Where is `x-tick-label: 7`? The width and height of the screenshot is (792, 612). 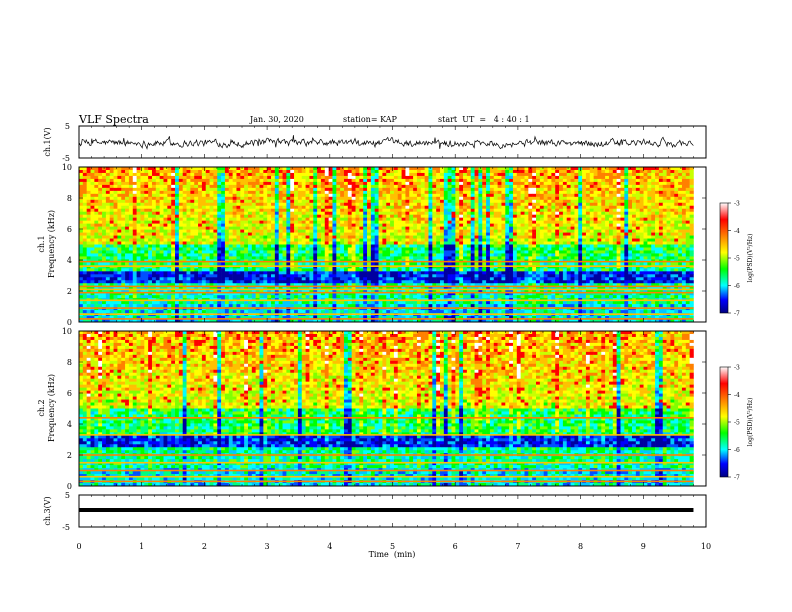 x-tick-label: 7 is located at coordinates (517, 546).